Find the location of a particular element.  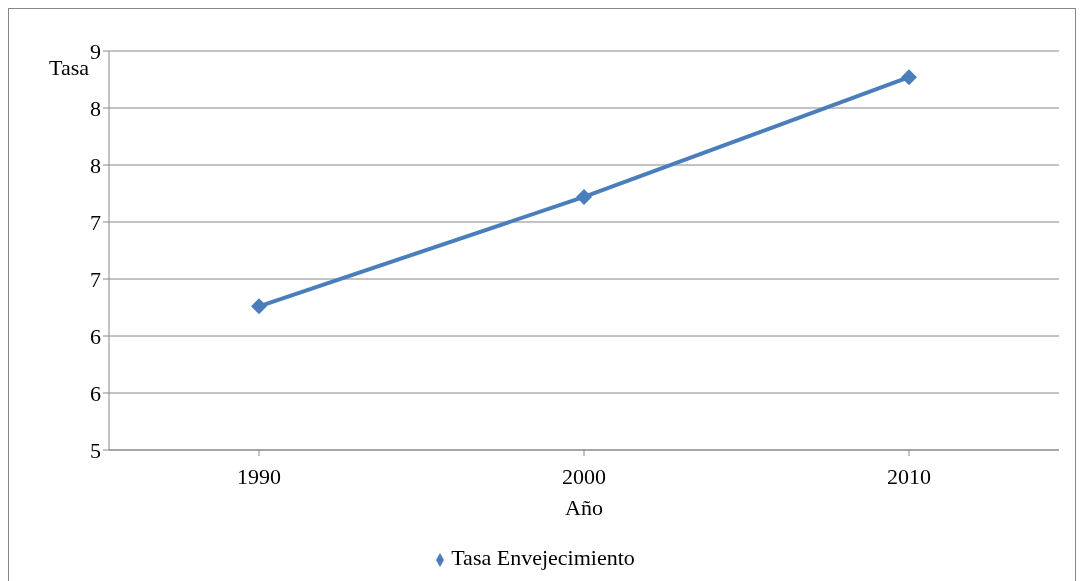

x-axis-title: Año is located at coordinates (584, 507).